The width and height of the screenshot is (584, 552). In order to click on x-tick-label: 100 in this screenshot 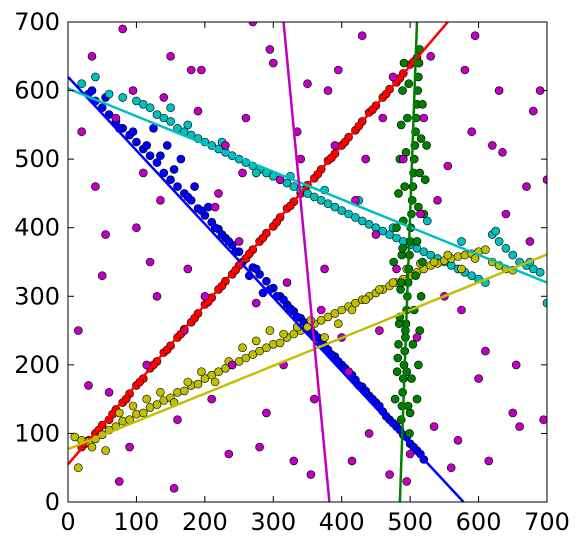, I will do `click(137, 522)`.